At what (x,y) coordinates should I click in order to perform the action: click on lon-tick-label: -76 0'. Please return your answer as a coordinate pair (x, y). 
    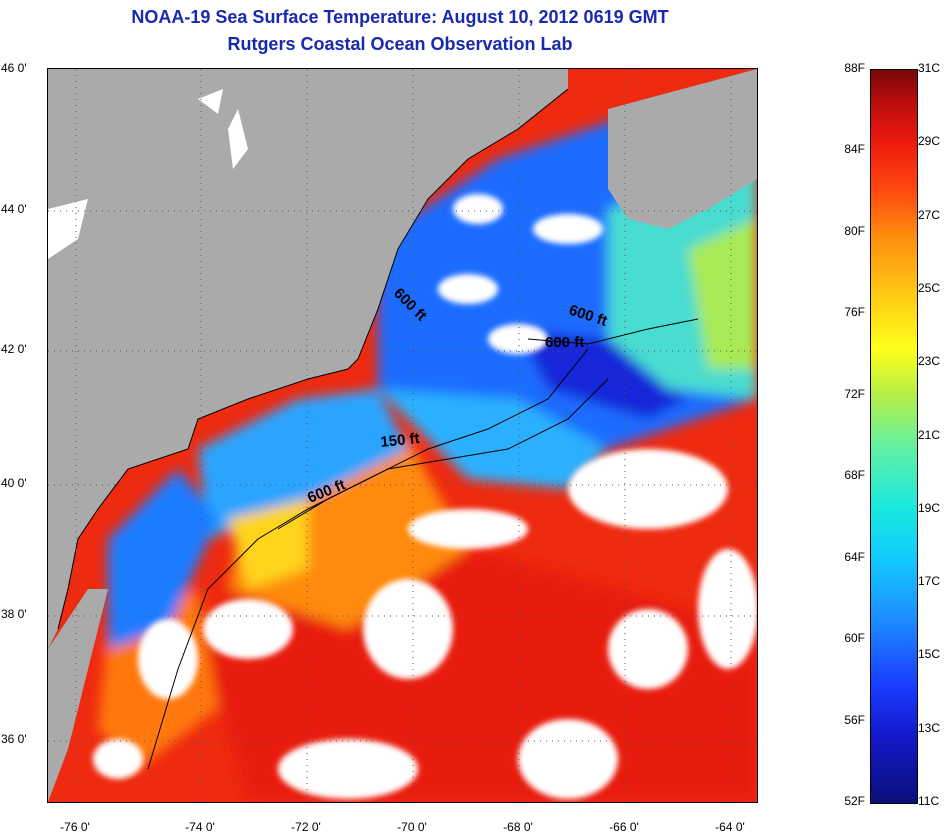
    Looking at the image, I should click on (75, 827).